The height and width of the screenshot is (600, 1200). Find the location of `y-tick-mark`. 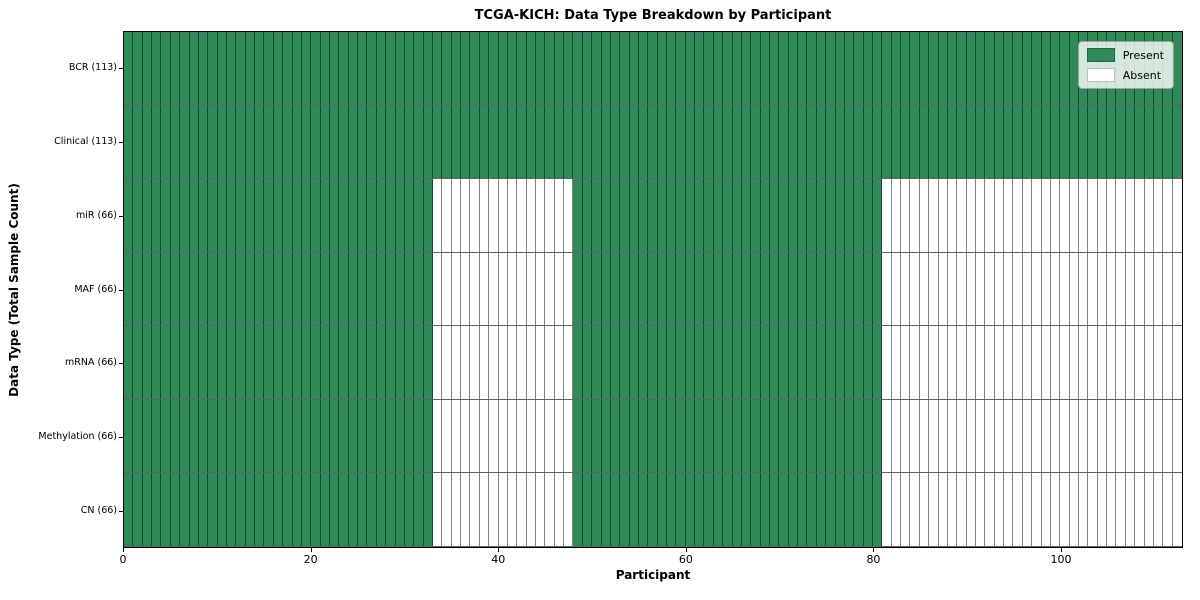

y-tick-mark is located at coordinates (121, 68).